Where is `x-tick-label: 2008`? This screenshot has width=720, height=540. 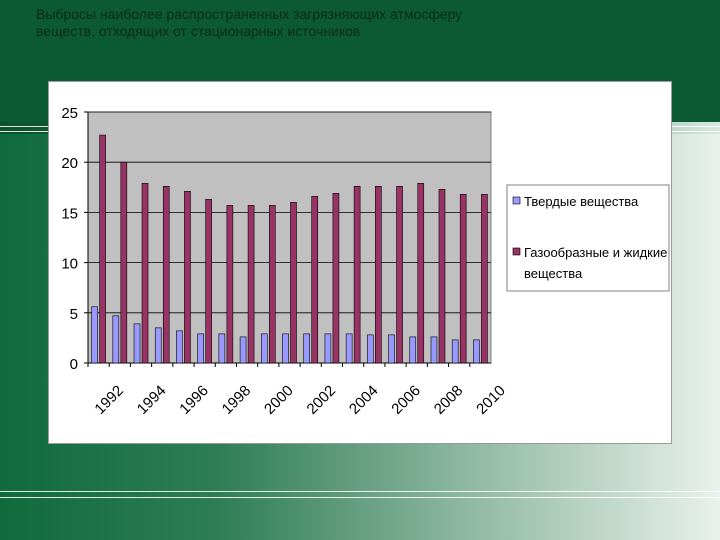
x-tick-label: 2008 is located at coordinates (449, 400).